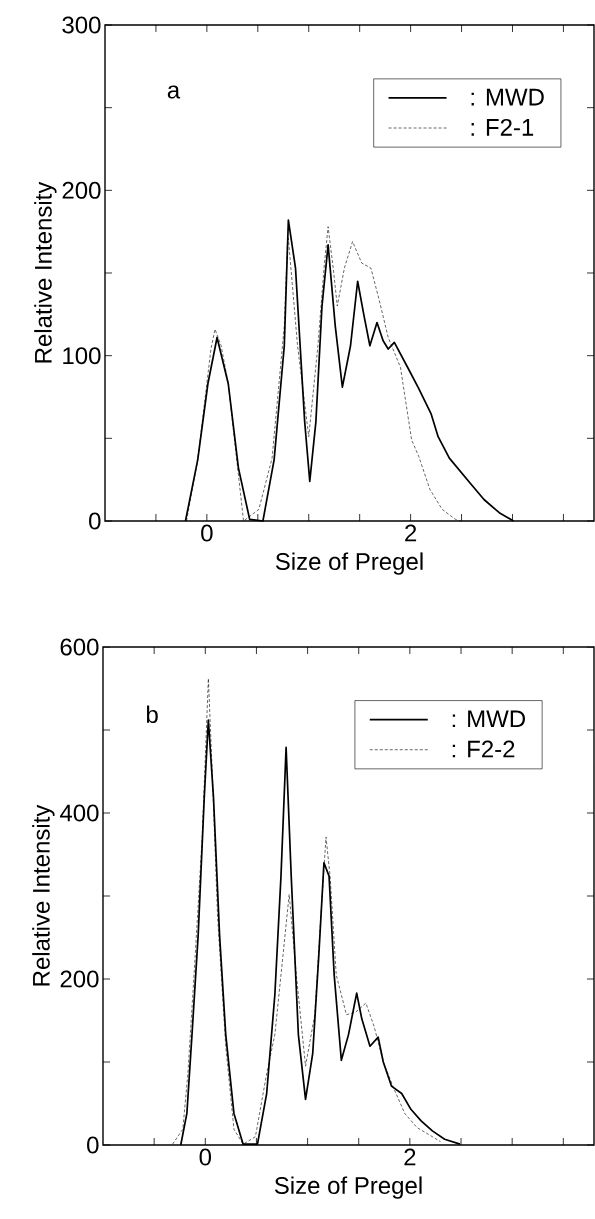 The image size is (595, 1219). Describe the element at coordinates (81, 25) in the screenshot. I see `y-tick-label: 300` at that location.